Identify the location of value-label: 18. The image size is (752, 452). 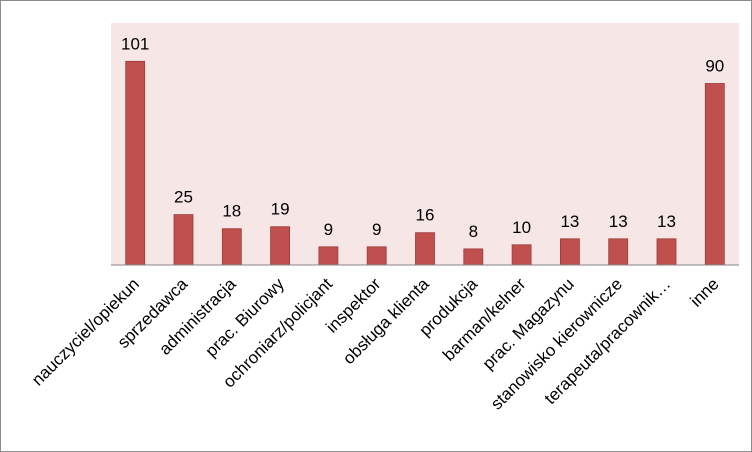
(231, 211).